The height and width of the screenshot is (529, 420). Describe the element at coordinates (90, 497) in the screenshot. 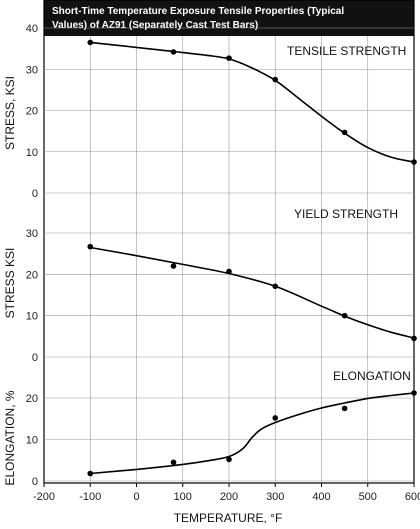

I see `x-tick-label: -100` at that location.